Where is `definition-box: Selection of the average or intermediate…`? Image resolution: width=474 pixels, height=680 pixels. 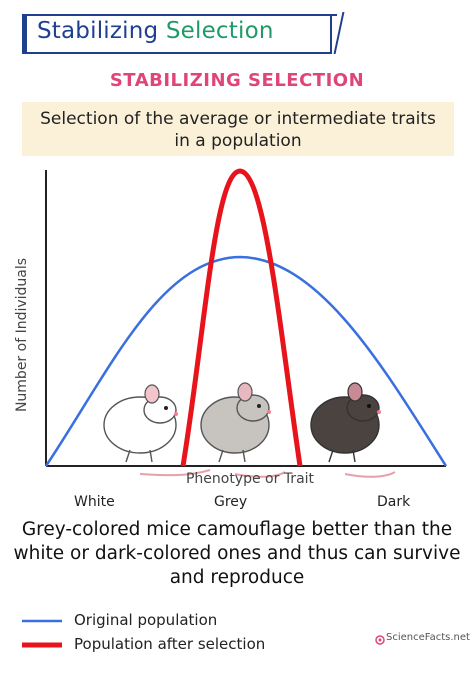
definition-box: Selection of the average or intermediate… is located at coordinates (238, 129).